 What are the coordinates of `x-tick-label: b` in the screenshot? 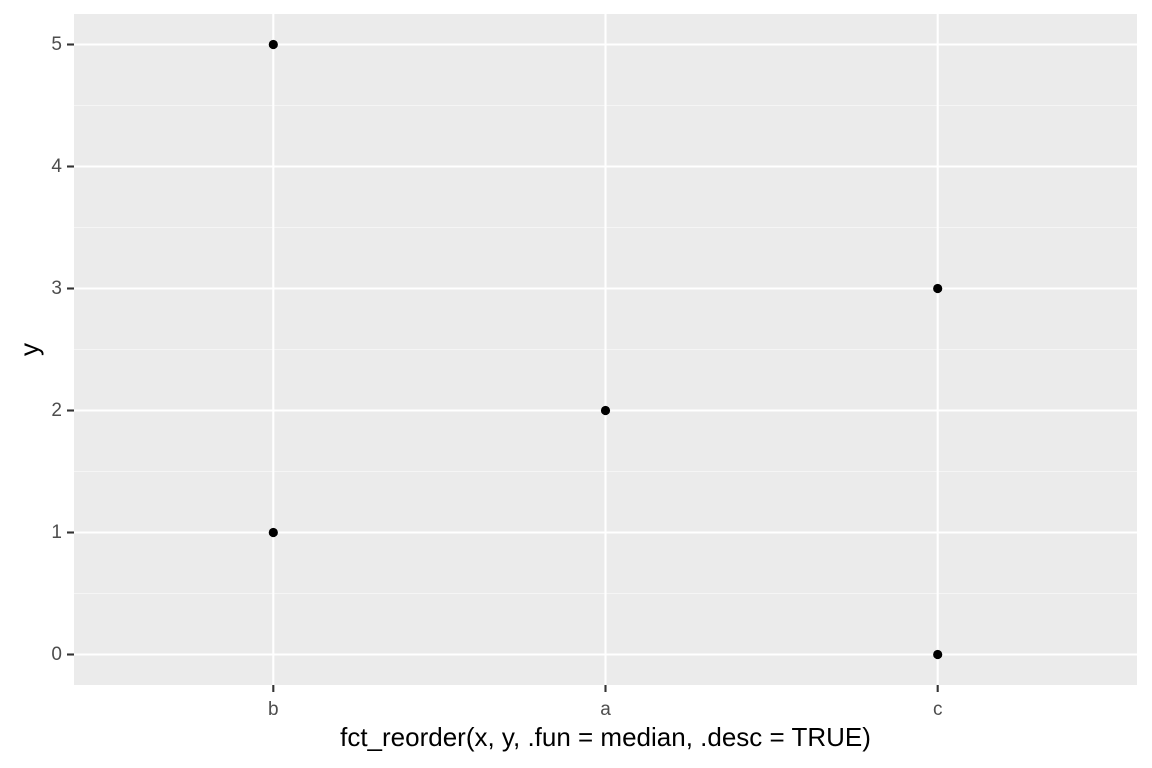 It's located at (273, 709).